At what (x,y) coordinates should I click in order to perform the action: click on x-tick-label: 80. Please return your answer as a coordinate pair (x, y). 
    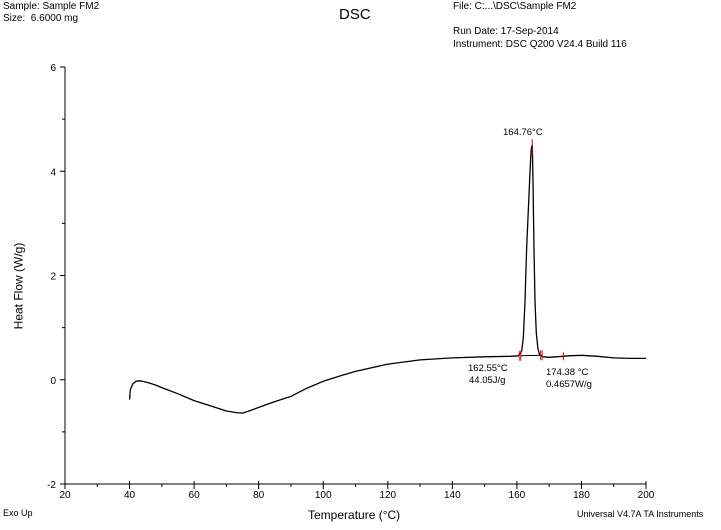
    Looking at the image, I should click on (259, 495).